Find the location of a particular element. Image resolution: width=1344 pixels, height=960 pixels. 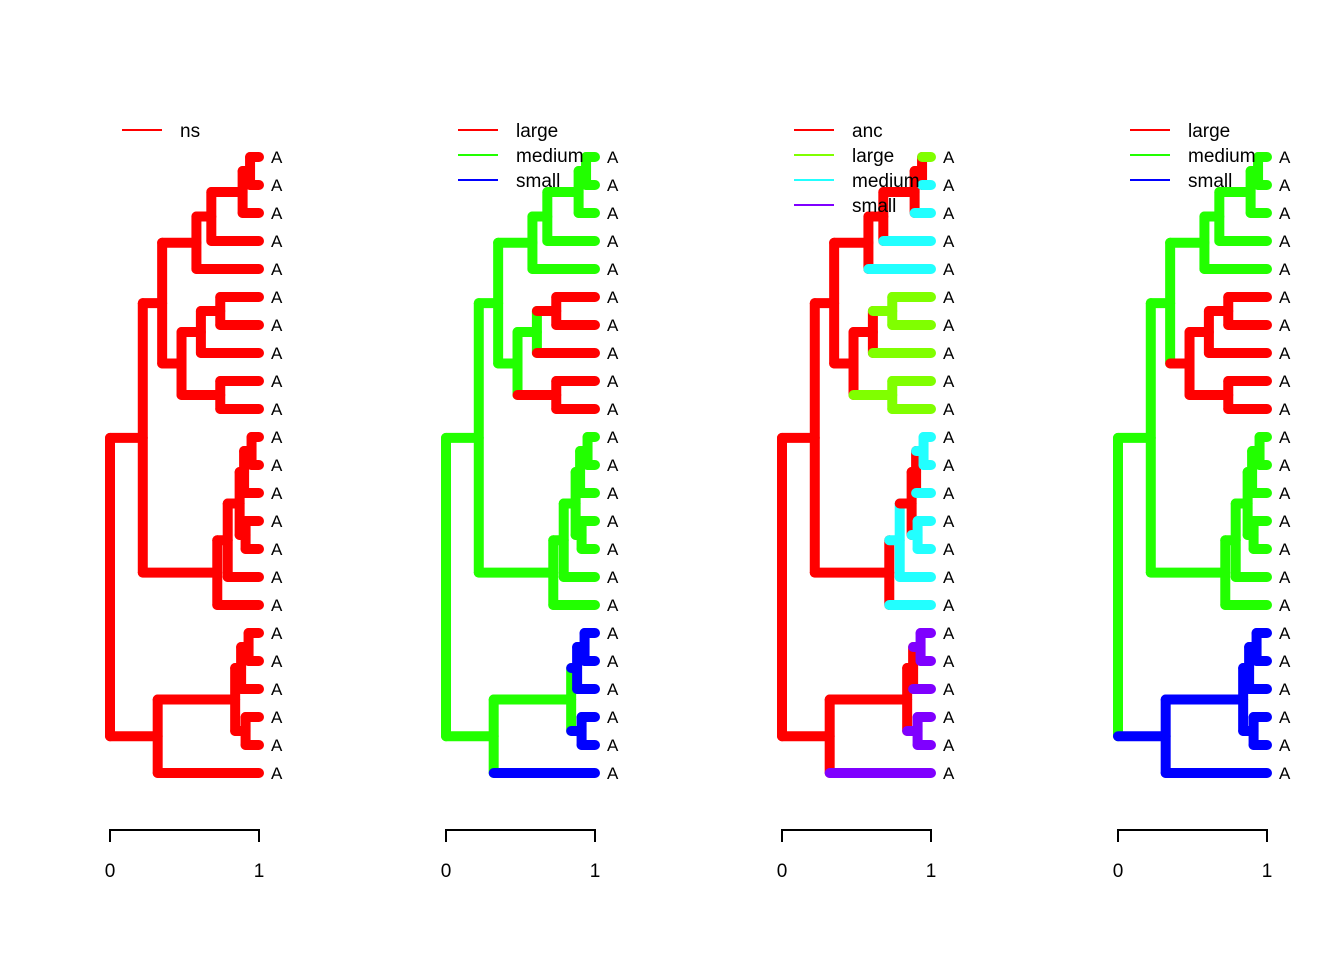

legend-label: anc is located at coordinates (867, 131).